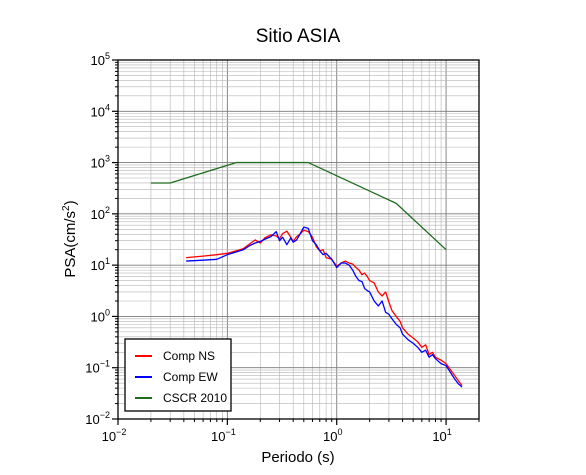  What do you see at coordinates (449, 432) in the screenshot?
I see `x-tick-label-exp: 1` at bounding box center [449, 432].